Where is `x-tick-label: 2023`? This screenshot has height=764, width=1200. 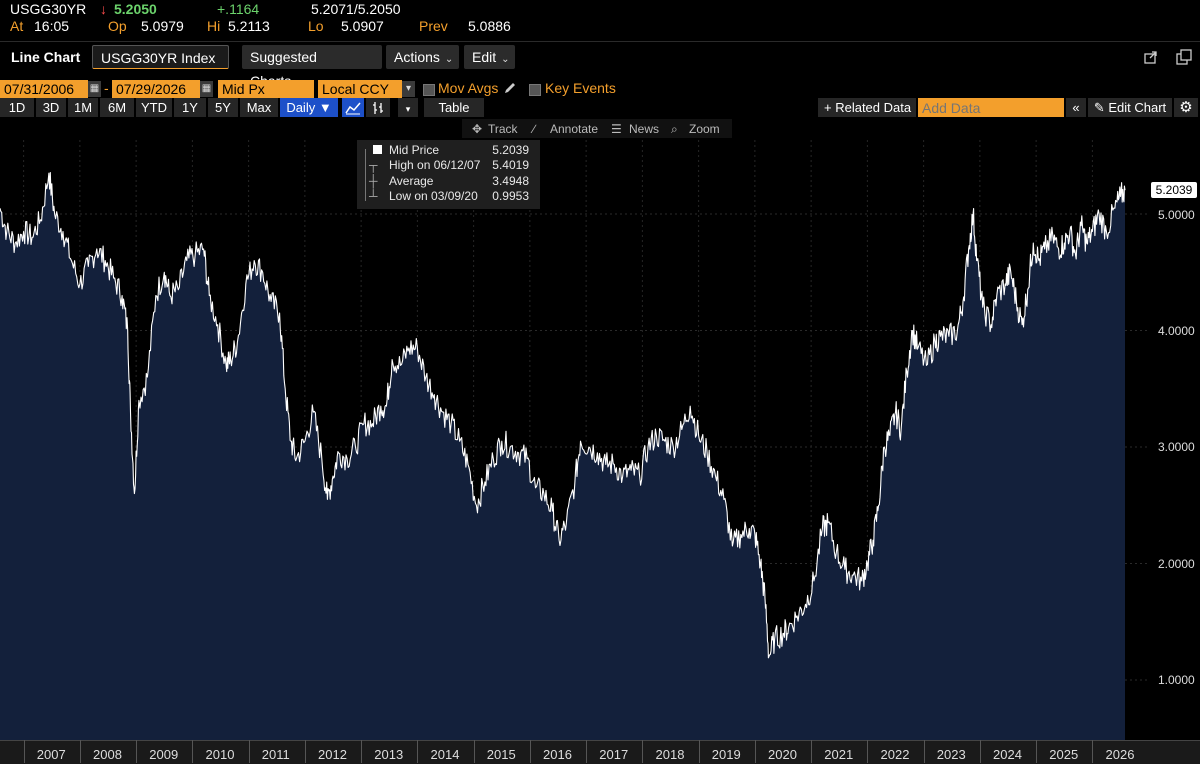
x-tick-label: 2023 is located at coordinates (951, 754).